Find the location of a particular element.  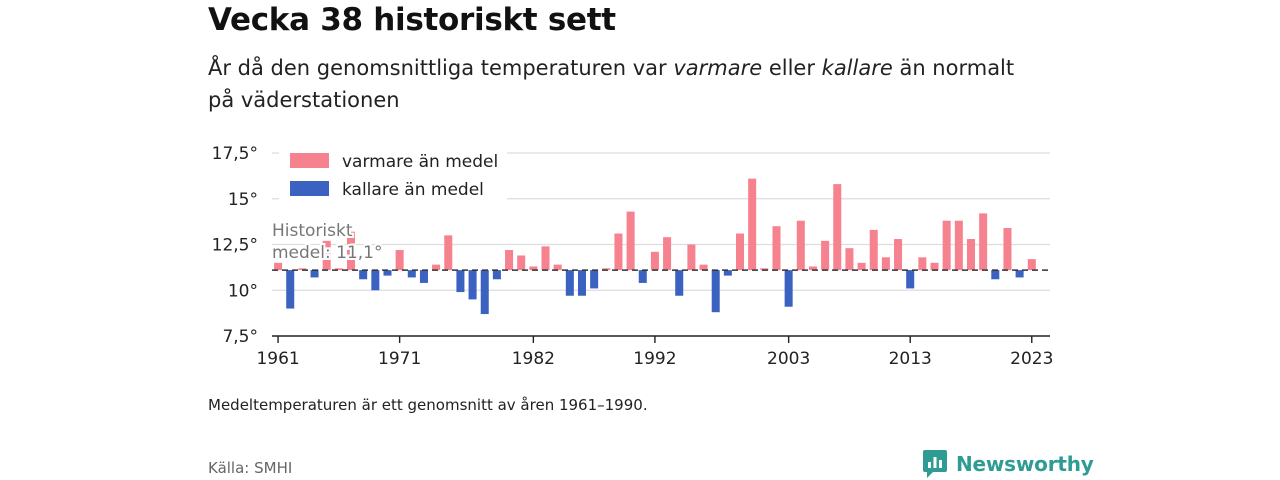

x-tick-label: 1982 is located at coordinates (533, 359).